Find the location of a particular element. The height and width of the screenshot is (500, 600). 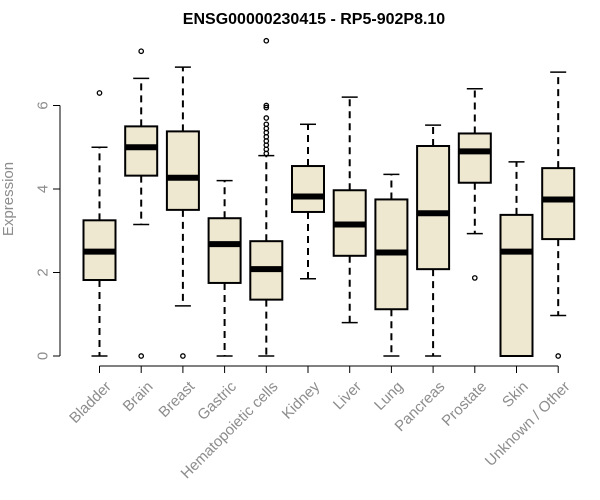

x-tick-label: Prostate is located at coordinates (465, 404).